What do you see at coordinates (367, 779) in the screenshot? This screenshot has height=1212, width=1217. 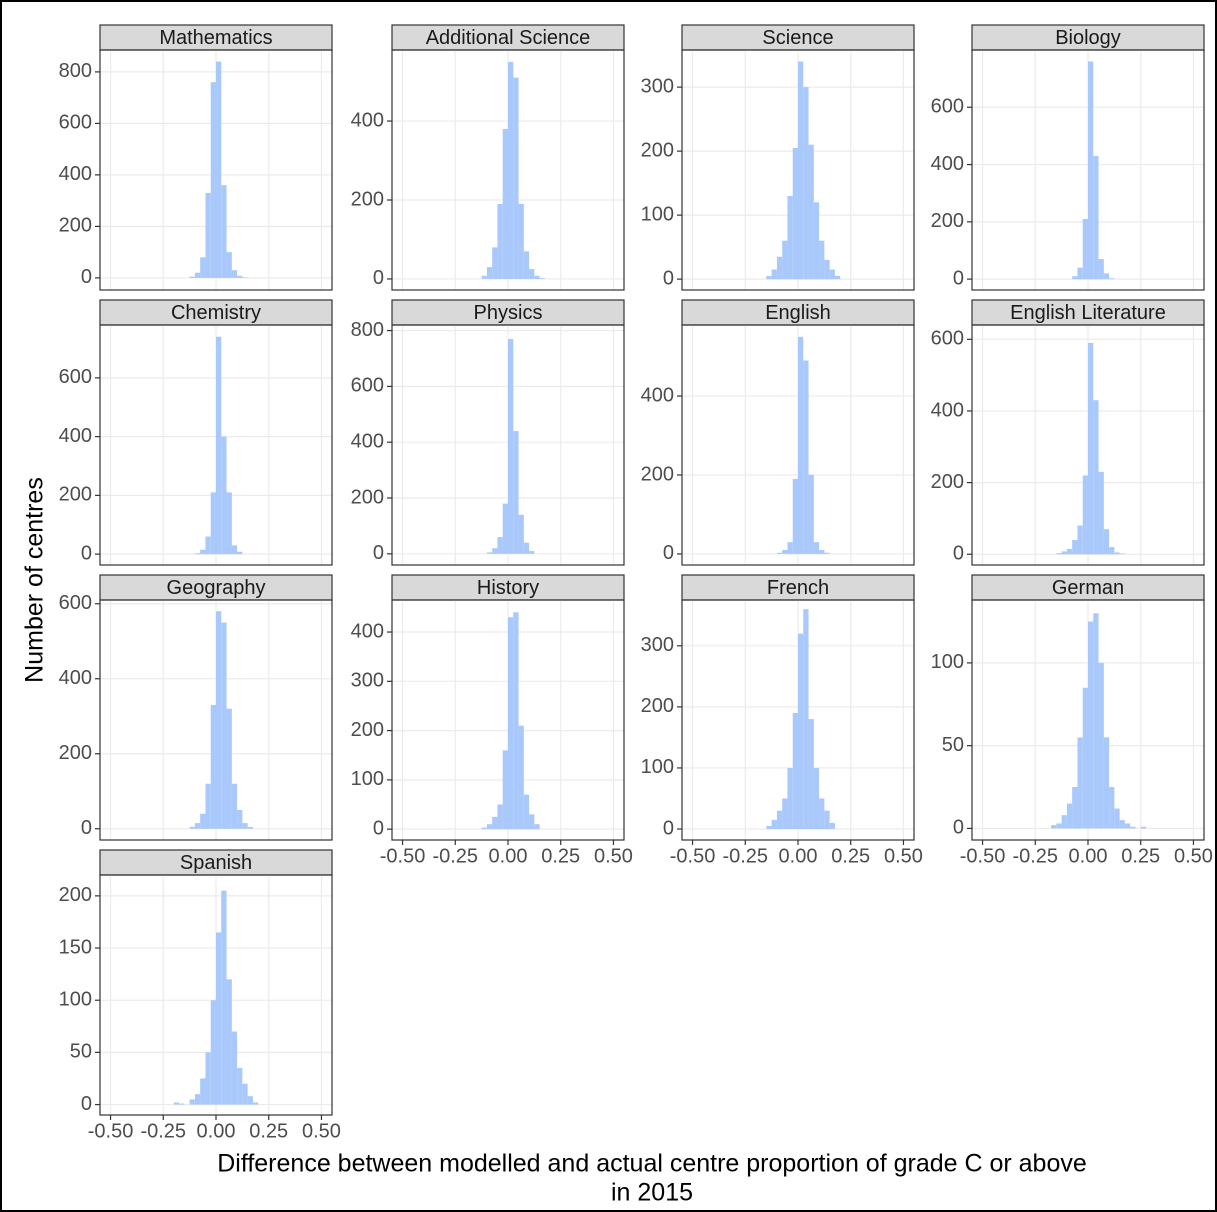 I see `y-tick-label: 100` at bounding box center [367, 779].